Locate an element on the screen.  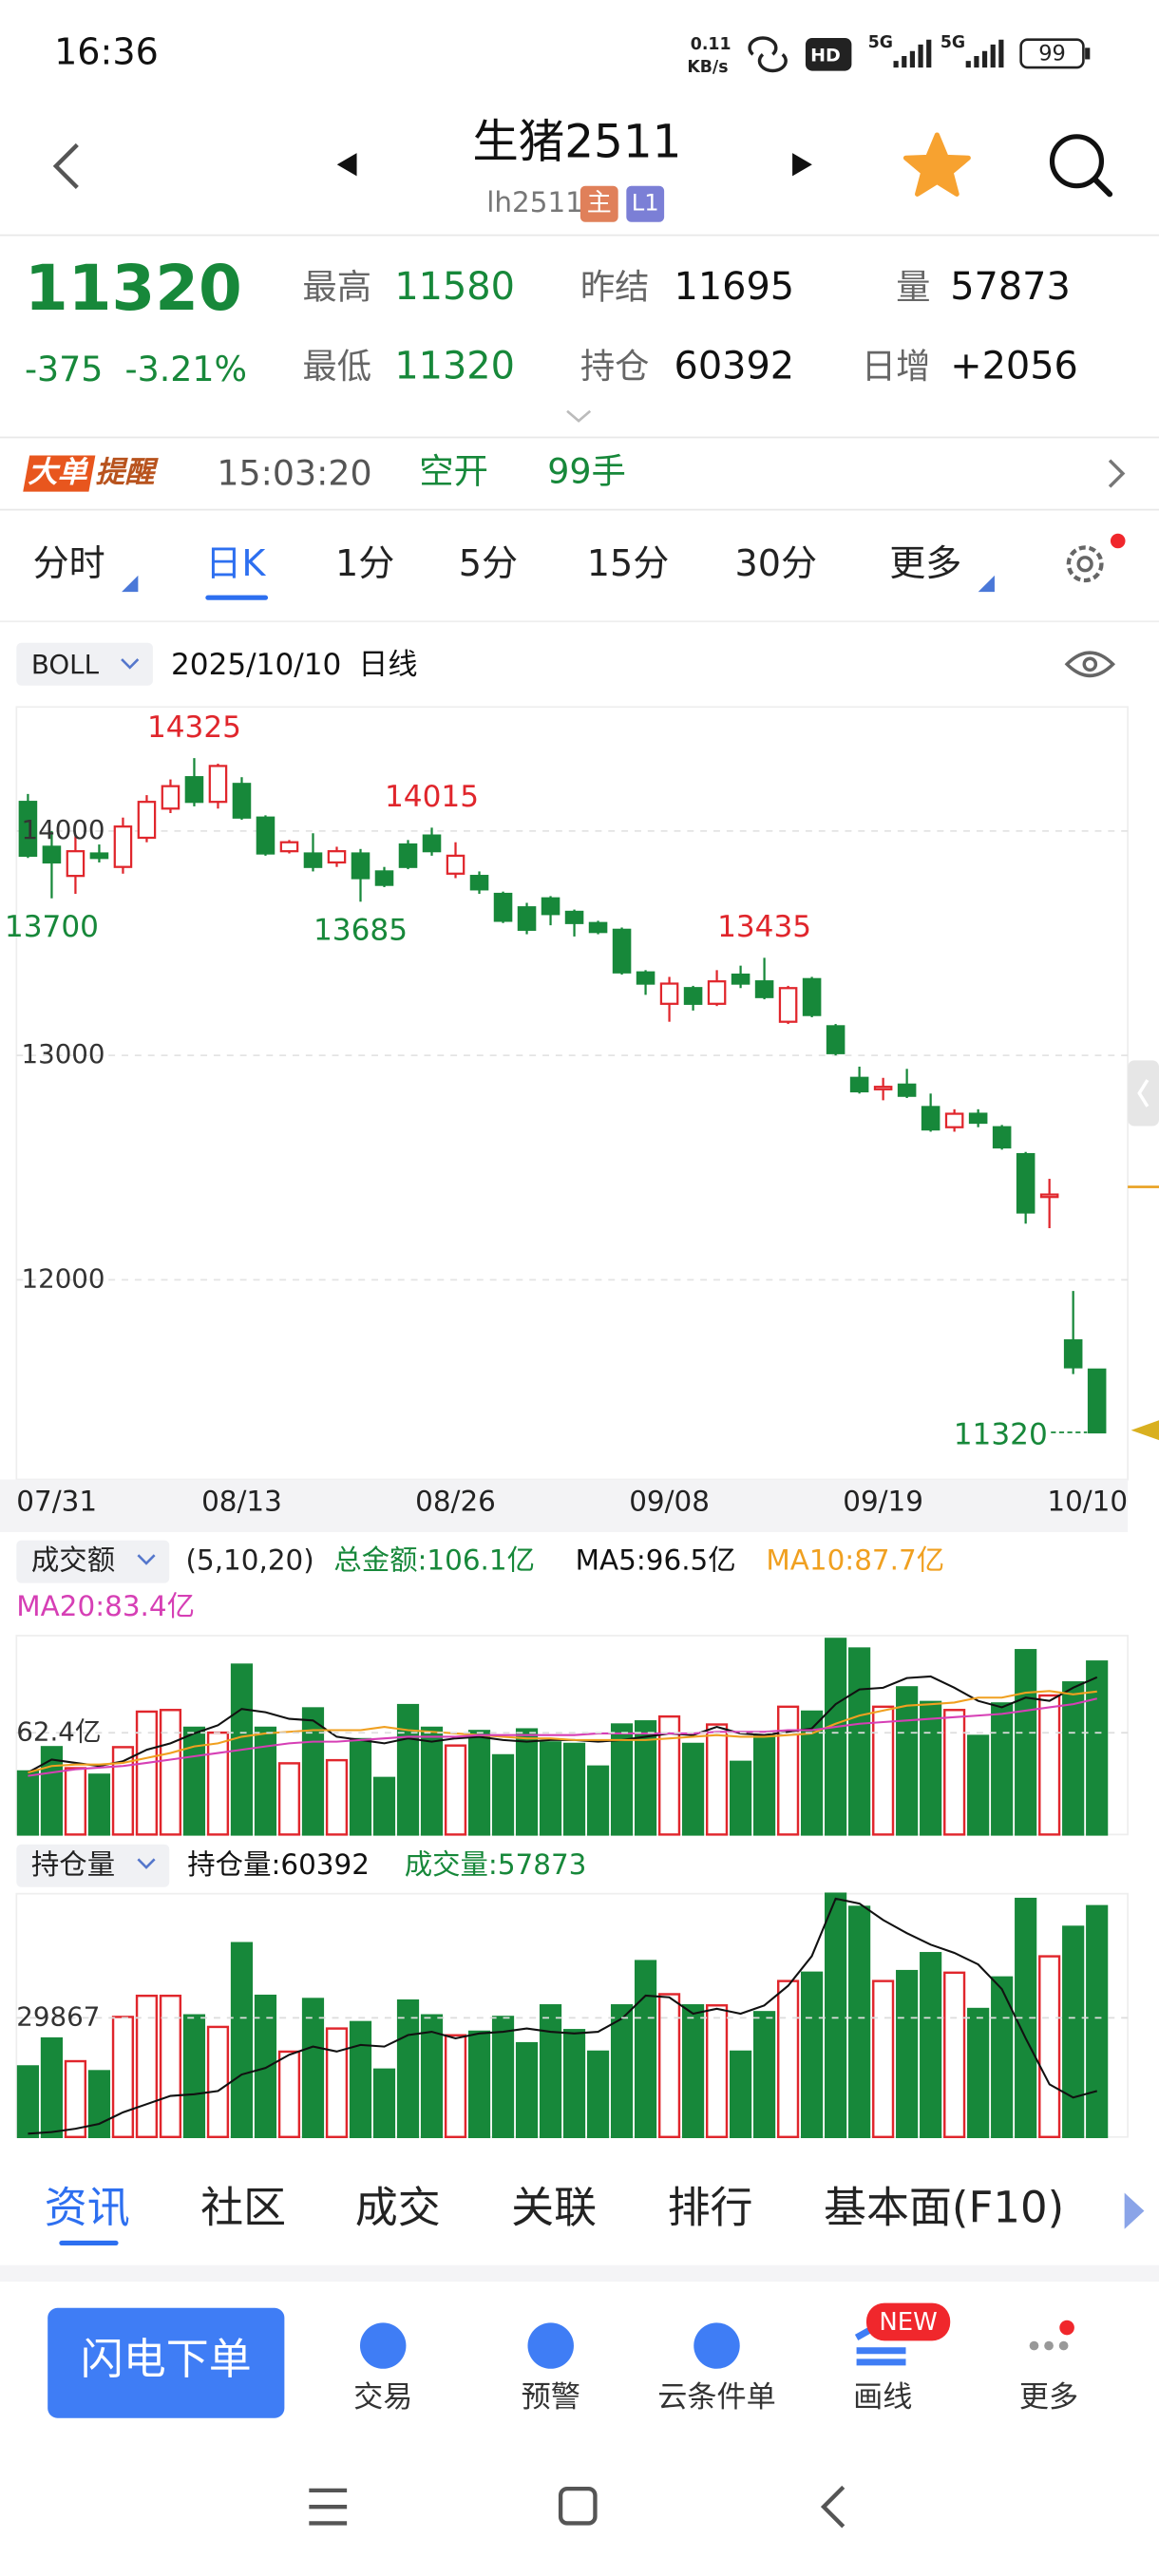
period-tab: 分时 is located at coordinates (69, 563).